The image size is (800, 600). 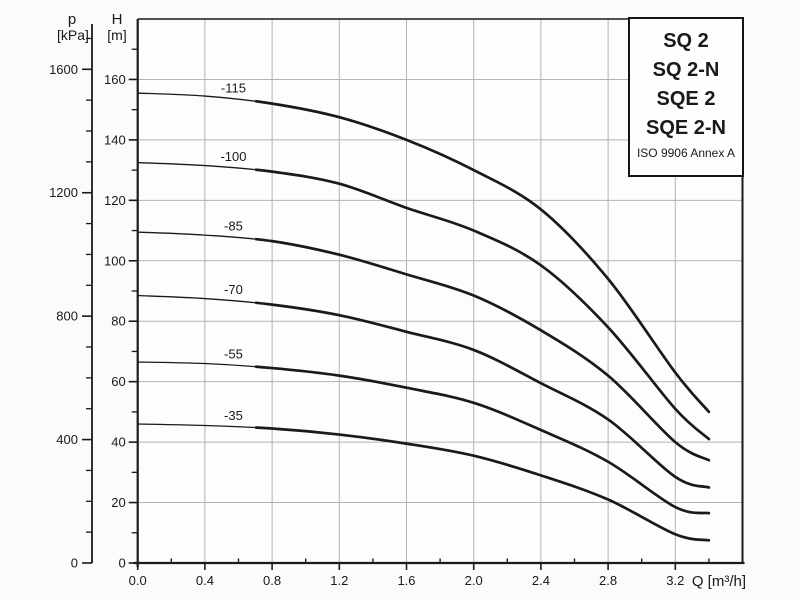 I want to click on curve-label--35: -35, so click(x=233, y=415).